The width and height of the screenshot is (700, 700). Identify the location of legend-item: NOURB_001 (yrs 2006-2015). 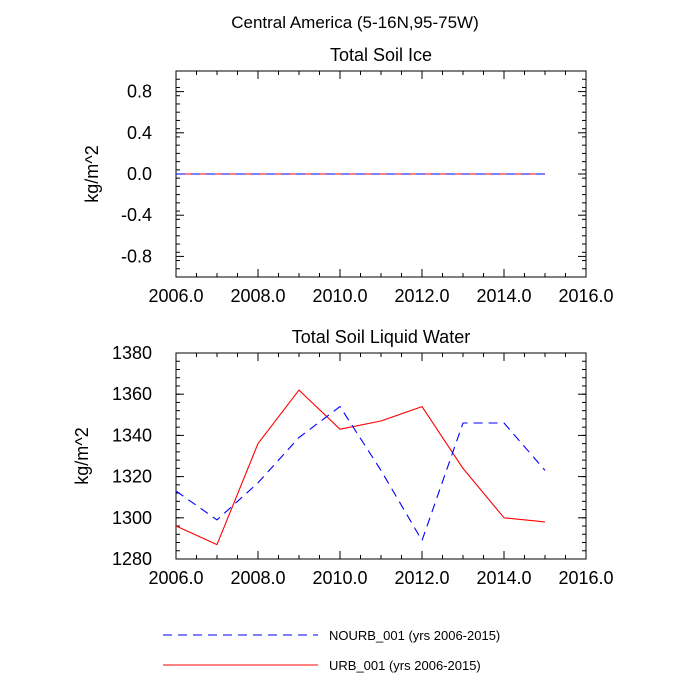
(331, 635).